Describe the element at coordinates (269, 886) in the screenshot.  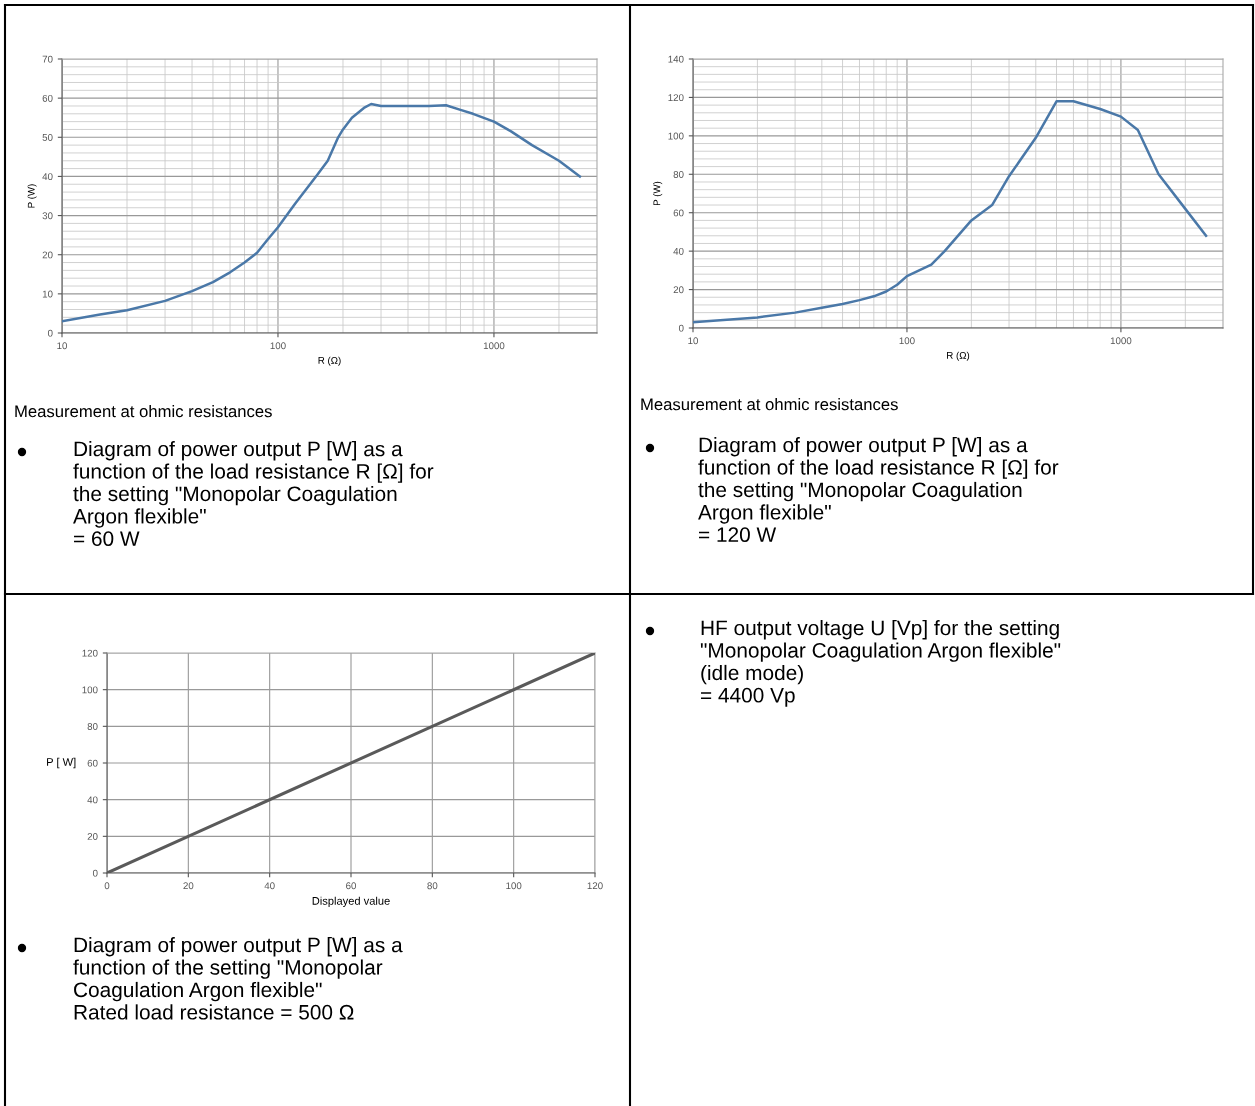
I see `x-tick-label: 40` at that location.